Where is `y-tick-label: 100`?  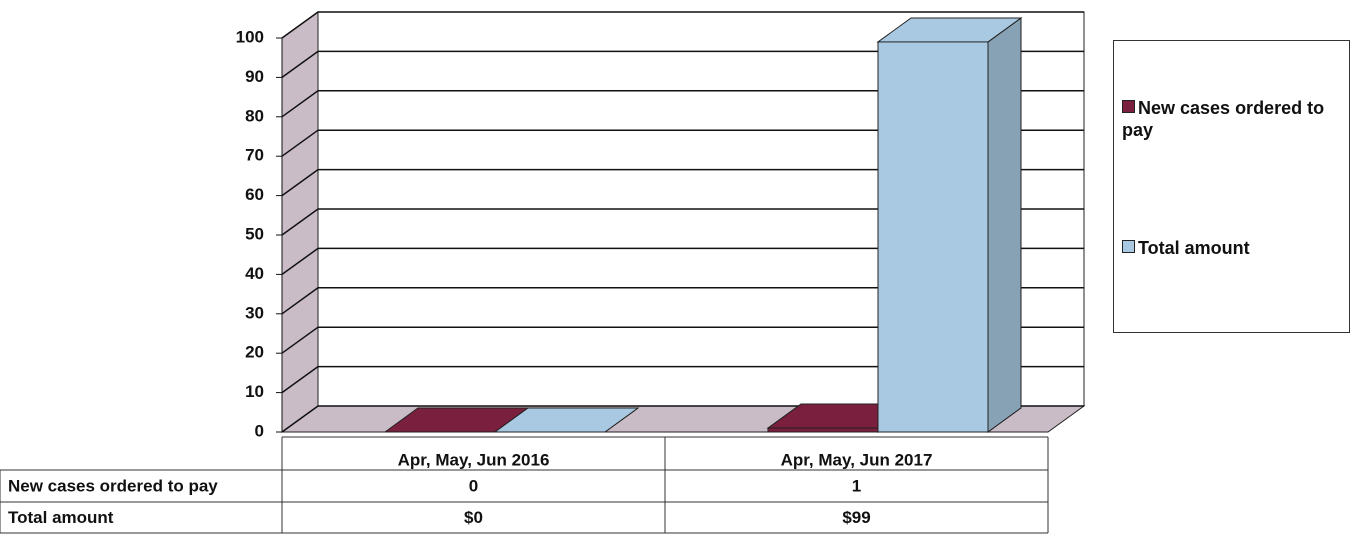
y-tick-label: 100 is located at coordinates (250, 36).